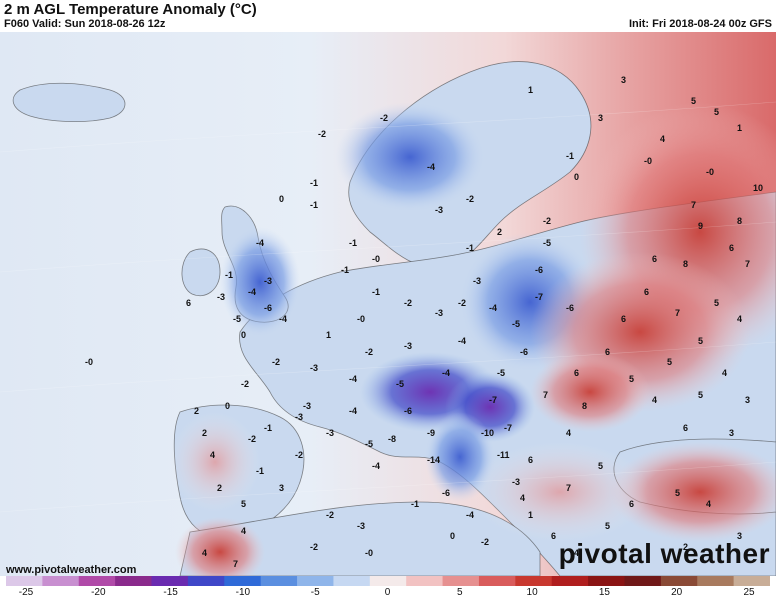 The image size is (776, 600). What do you see at coordinates (220, 546) in the screenshot?
I see `warm-morocco` at bounding box center [220, 546].